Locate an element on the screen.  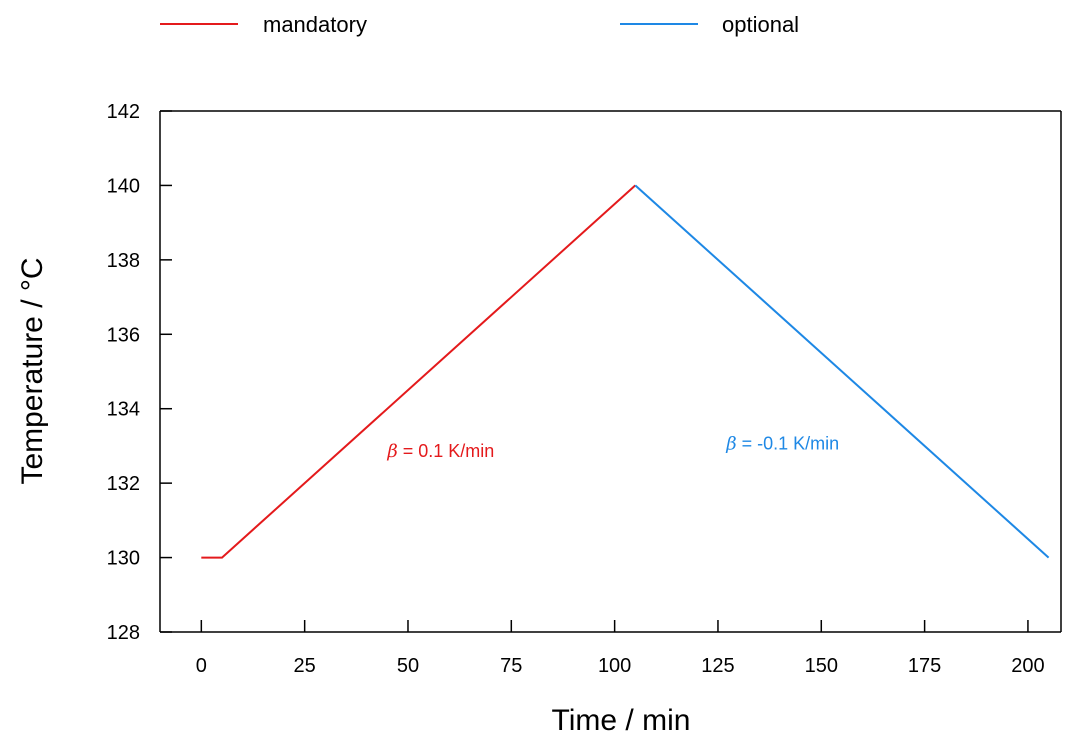
legend-label-optional: optional is located at coordinates (760, 24).